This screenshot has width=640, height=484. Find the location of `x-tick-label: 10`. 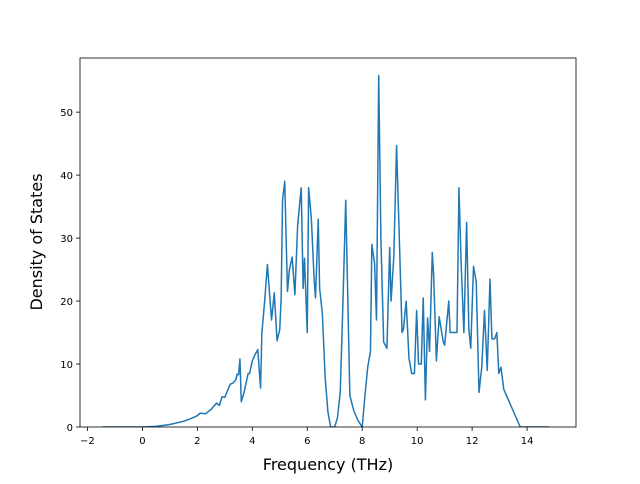

x-tick-label: 10 is located at coordinates (417, 441).